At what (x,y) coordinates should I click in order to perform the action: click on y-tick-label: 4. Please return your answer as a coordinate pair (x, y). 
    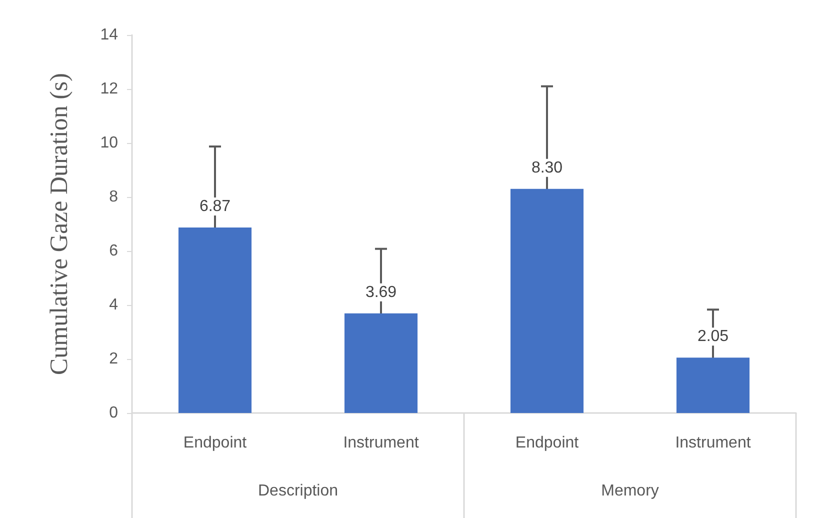
    Looking at the image, I should click on (113, 305).